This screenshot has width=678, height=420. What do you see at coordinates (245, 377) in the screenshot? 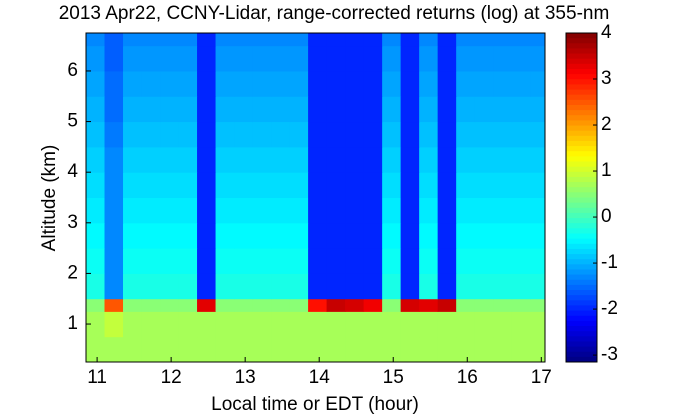
I see `x-tick-label: 13` at bounding box center [245, 377].